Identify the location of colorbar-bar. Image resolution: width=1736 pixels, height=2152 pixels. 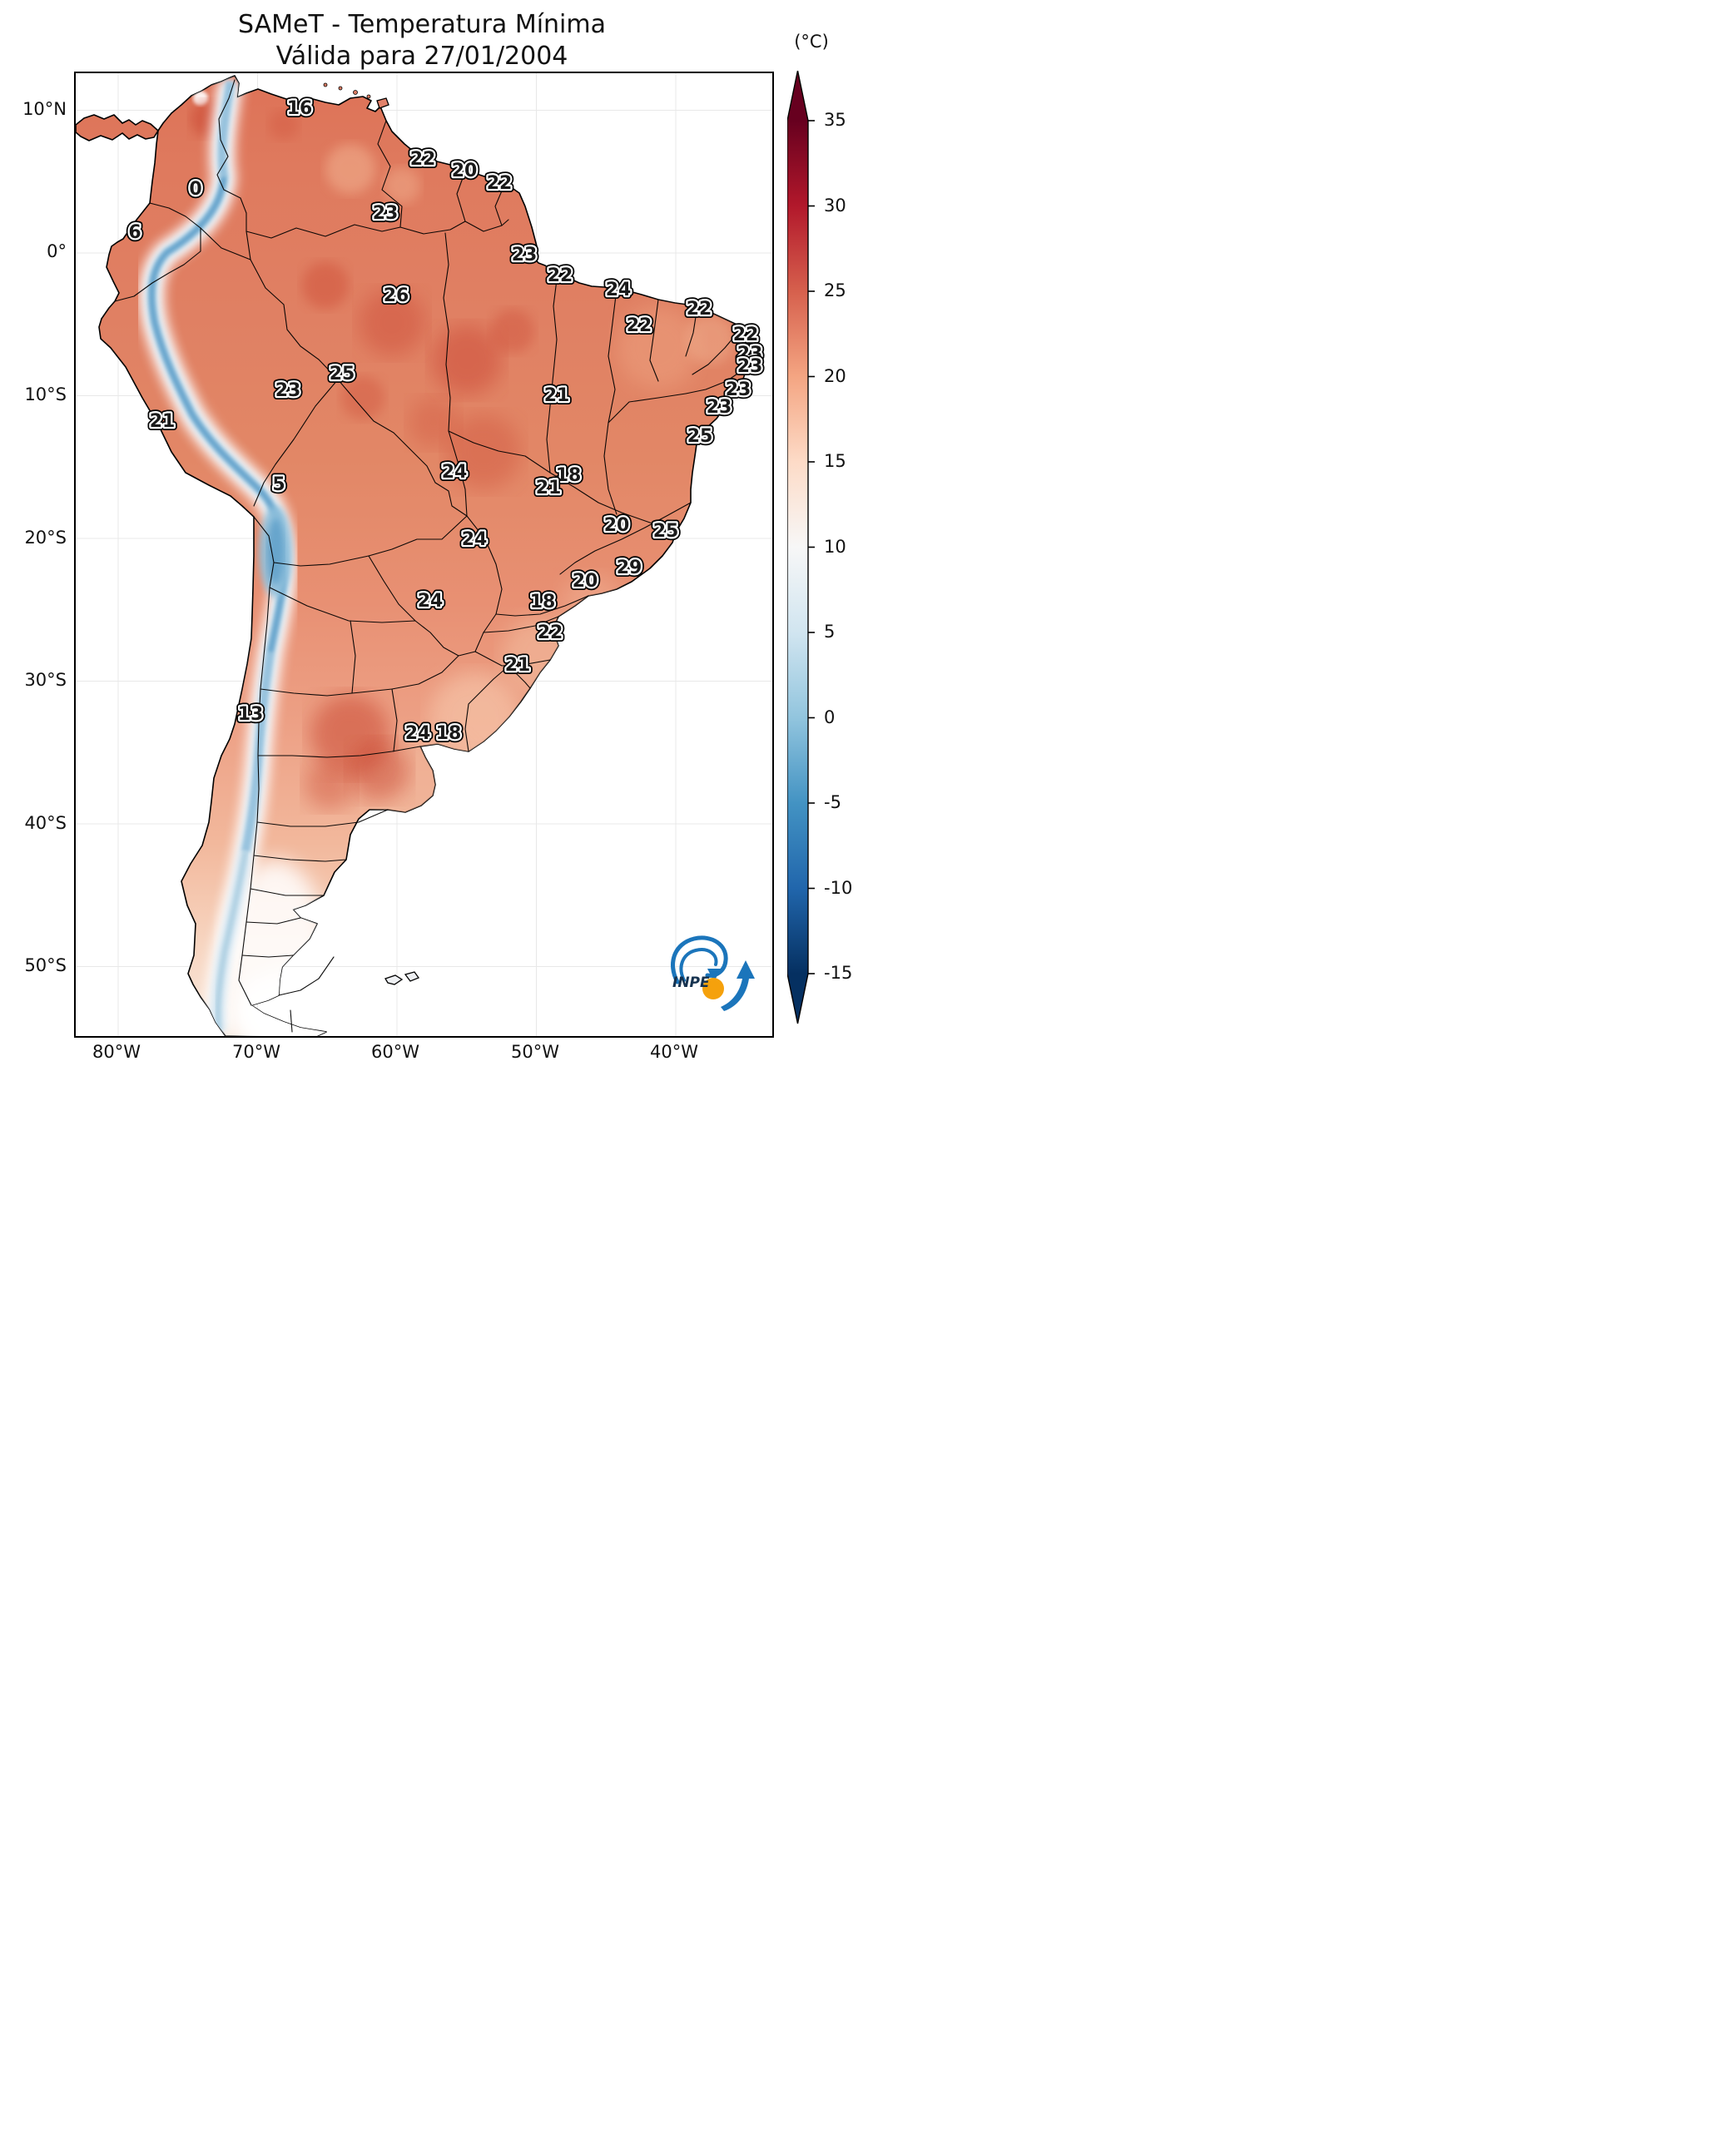
(798, 547).